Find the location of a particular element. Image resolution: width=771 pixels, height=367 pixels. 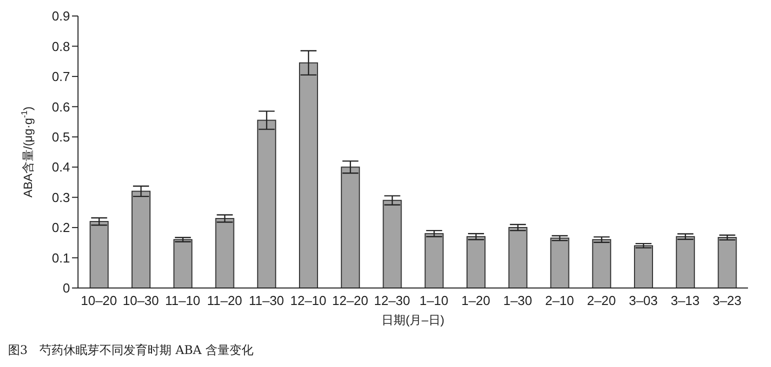

y-tick-label: 0.6 is located at coordinates (61, 106).